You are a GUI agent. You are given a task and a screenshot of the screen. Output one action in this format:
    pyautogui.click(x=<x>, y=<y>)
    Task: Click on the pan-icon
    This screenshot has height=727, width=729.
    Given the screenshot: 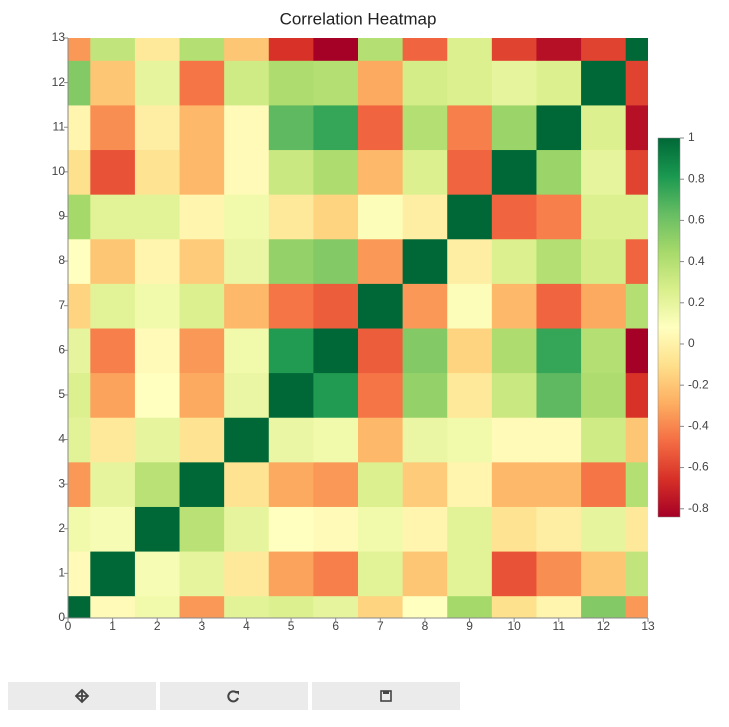 What is the action you would take?
    pyautogui.click(x=82, y=696)
    